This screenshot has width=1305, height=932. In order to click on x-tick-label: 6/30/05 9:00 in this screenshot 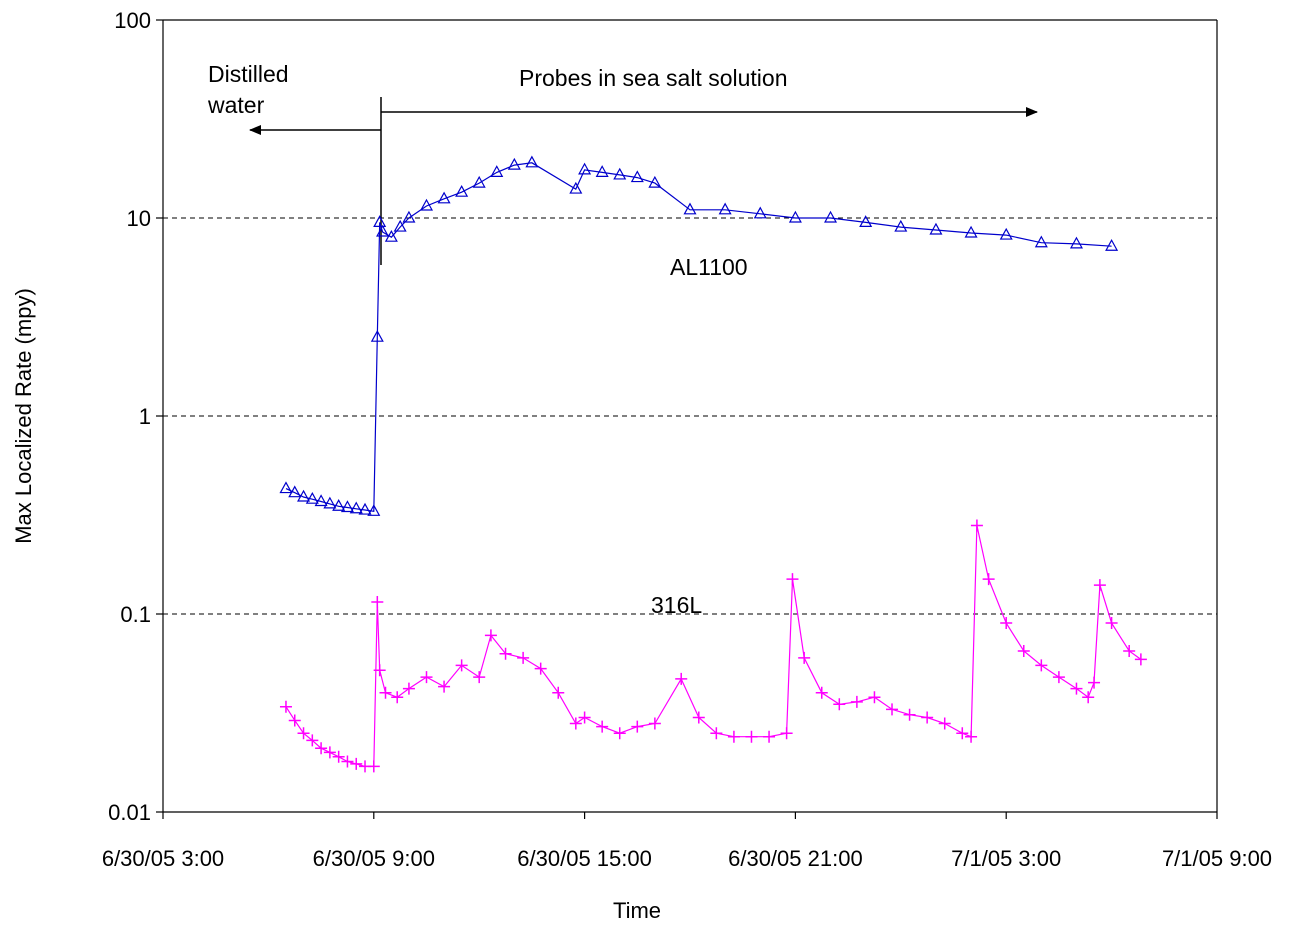, I will do `click(374, 858)`.